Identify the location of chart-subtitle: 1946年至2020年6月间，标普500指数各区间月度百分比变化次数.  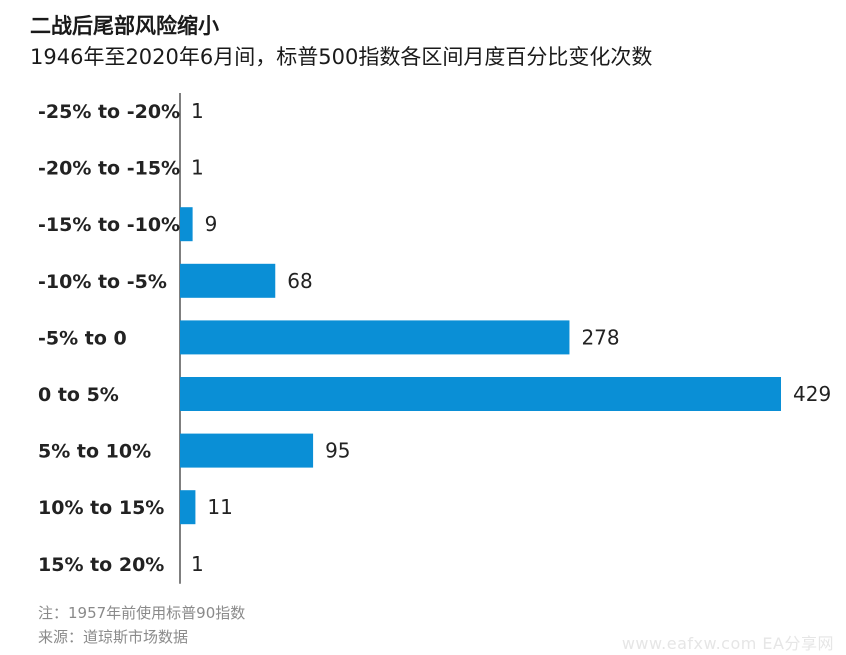
(341, 57).